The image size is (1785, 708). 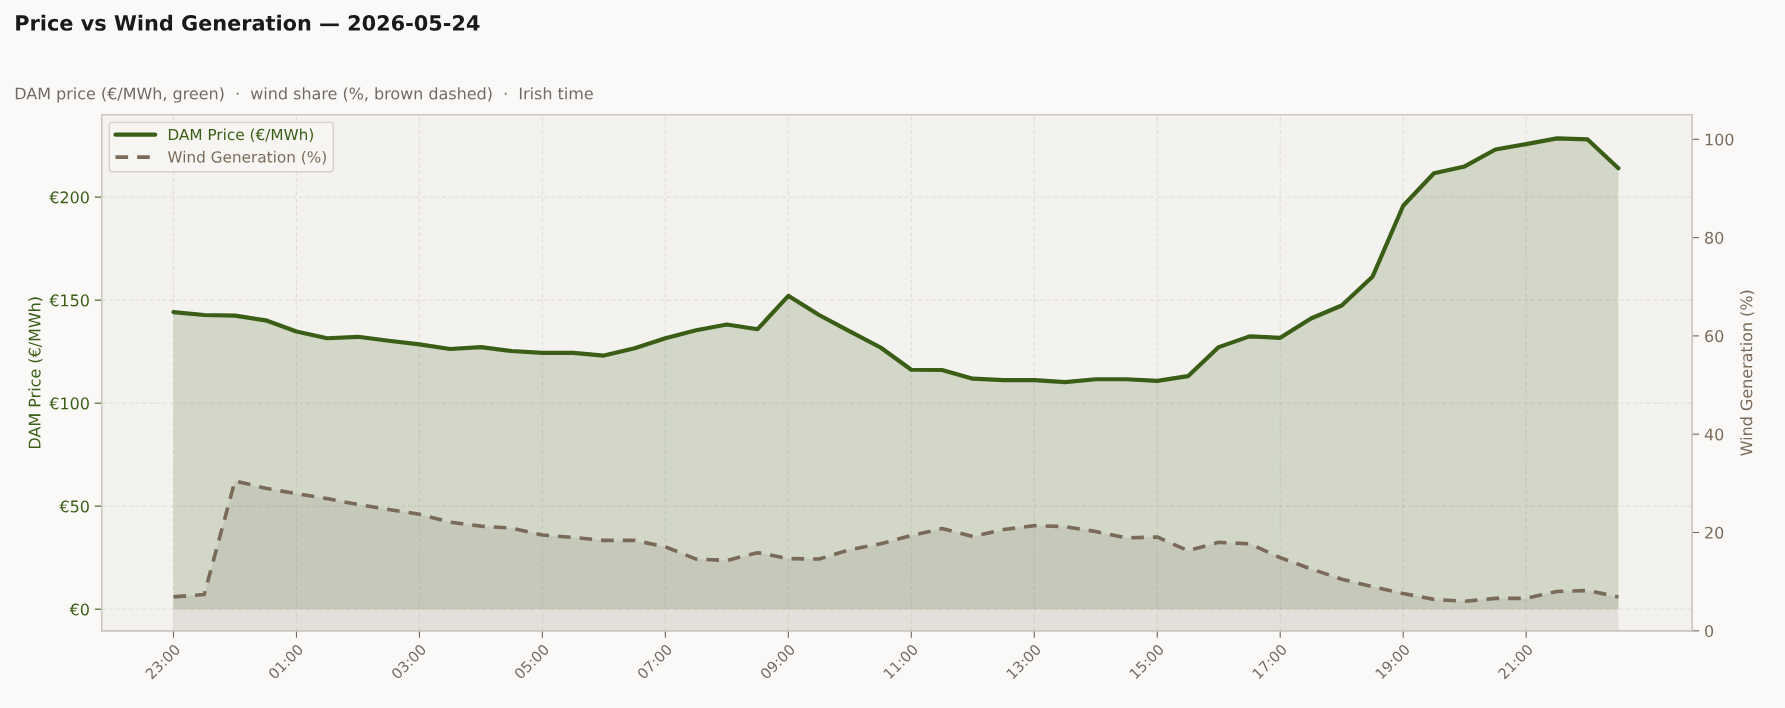 What do you see at coordinates (1719, 139) in the screenshot?
I see `y2-tick-label: 100` at bounding box center [1719, 139].